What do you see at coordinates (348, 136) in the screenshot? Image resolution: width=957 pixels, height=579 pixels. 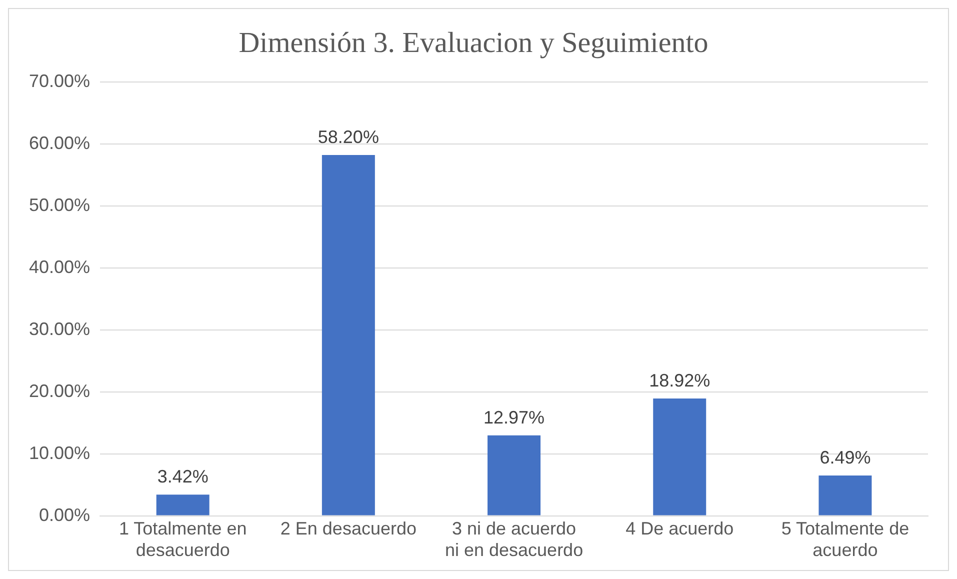 I see `data-label: 58.20%` at bounding box center [348, 136].